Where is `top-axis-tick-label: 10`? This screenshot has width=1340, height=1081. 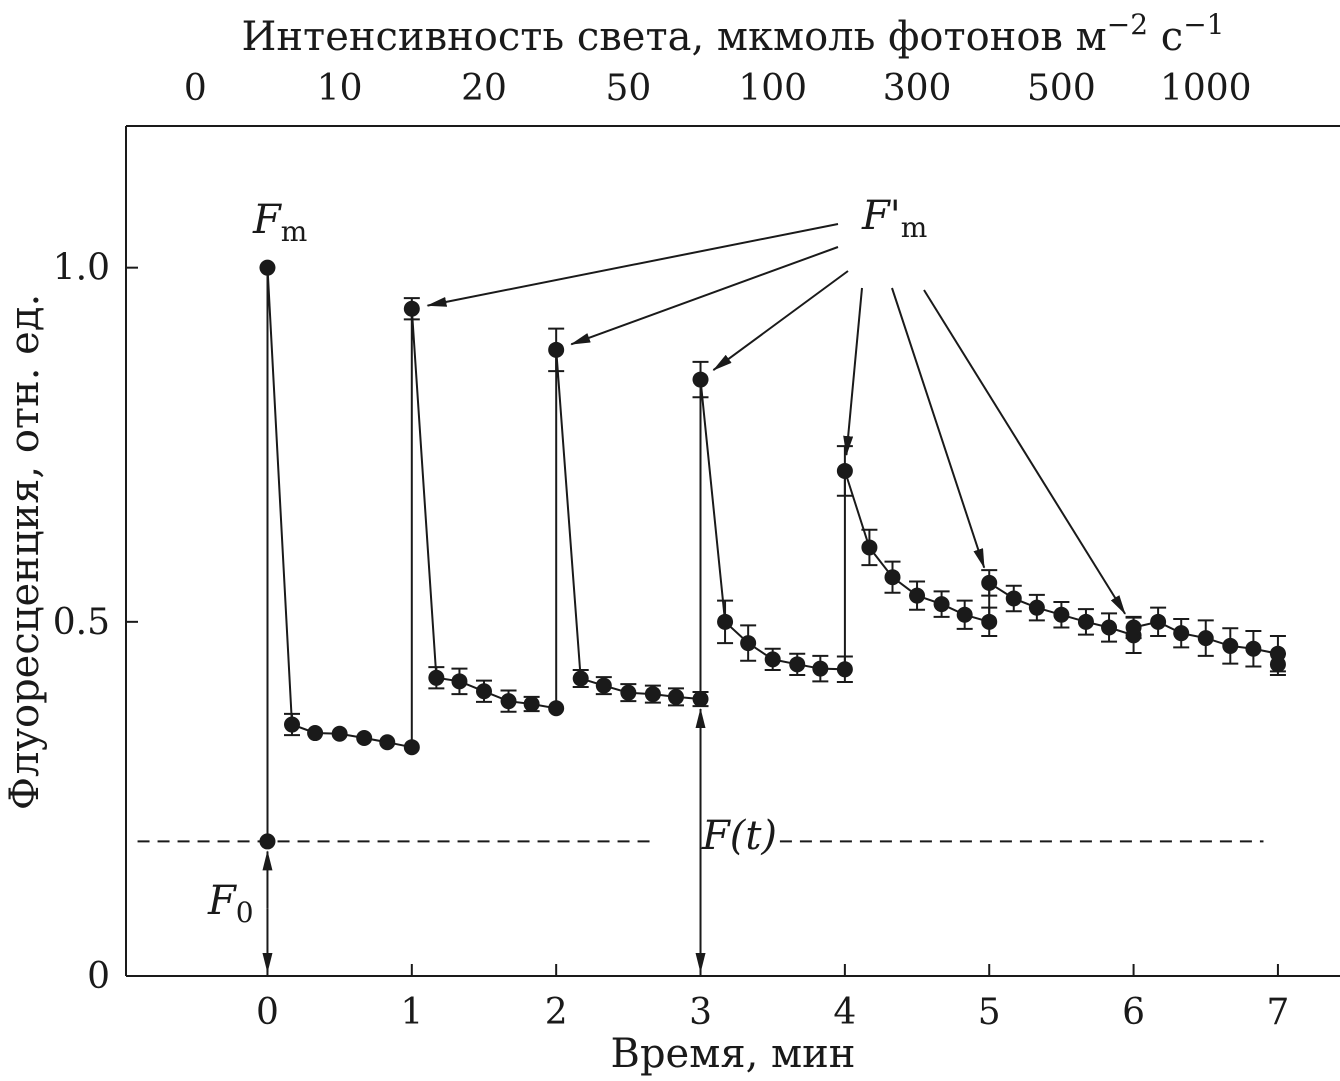 top-axis-tick-label: 10 is located at coordinates (340, 88).